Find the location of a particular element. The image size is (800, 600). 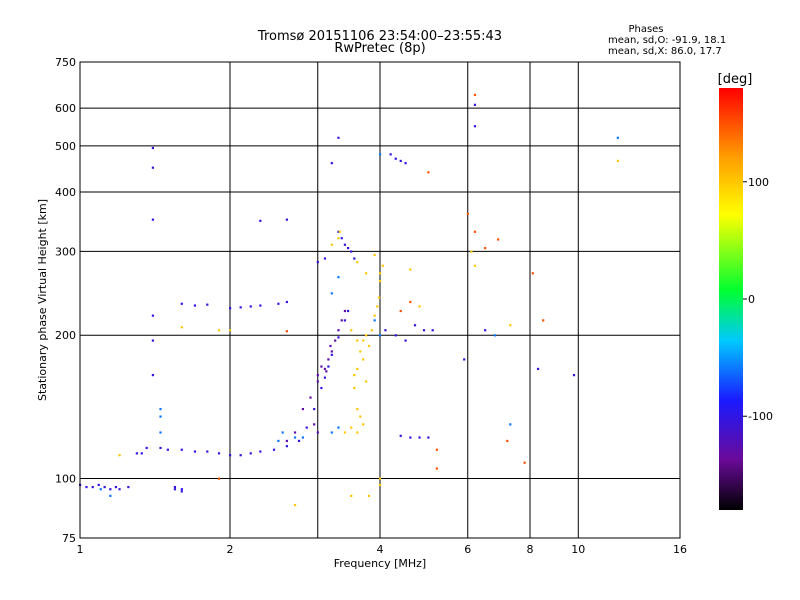

colorbar-ticks: -100 0 100 is located at coordinates (758, 299).